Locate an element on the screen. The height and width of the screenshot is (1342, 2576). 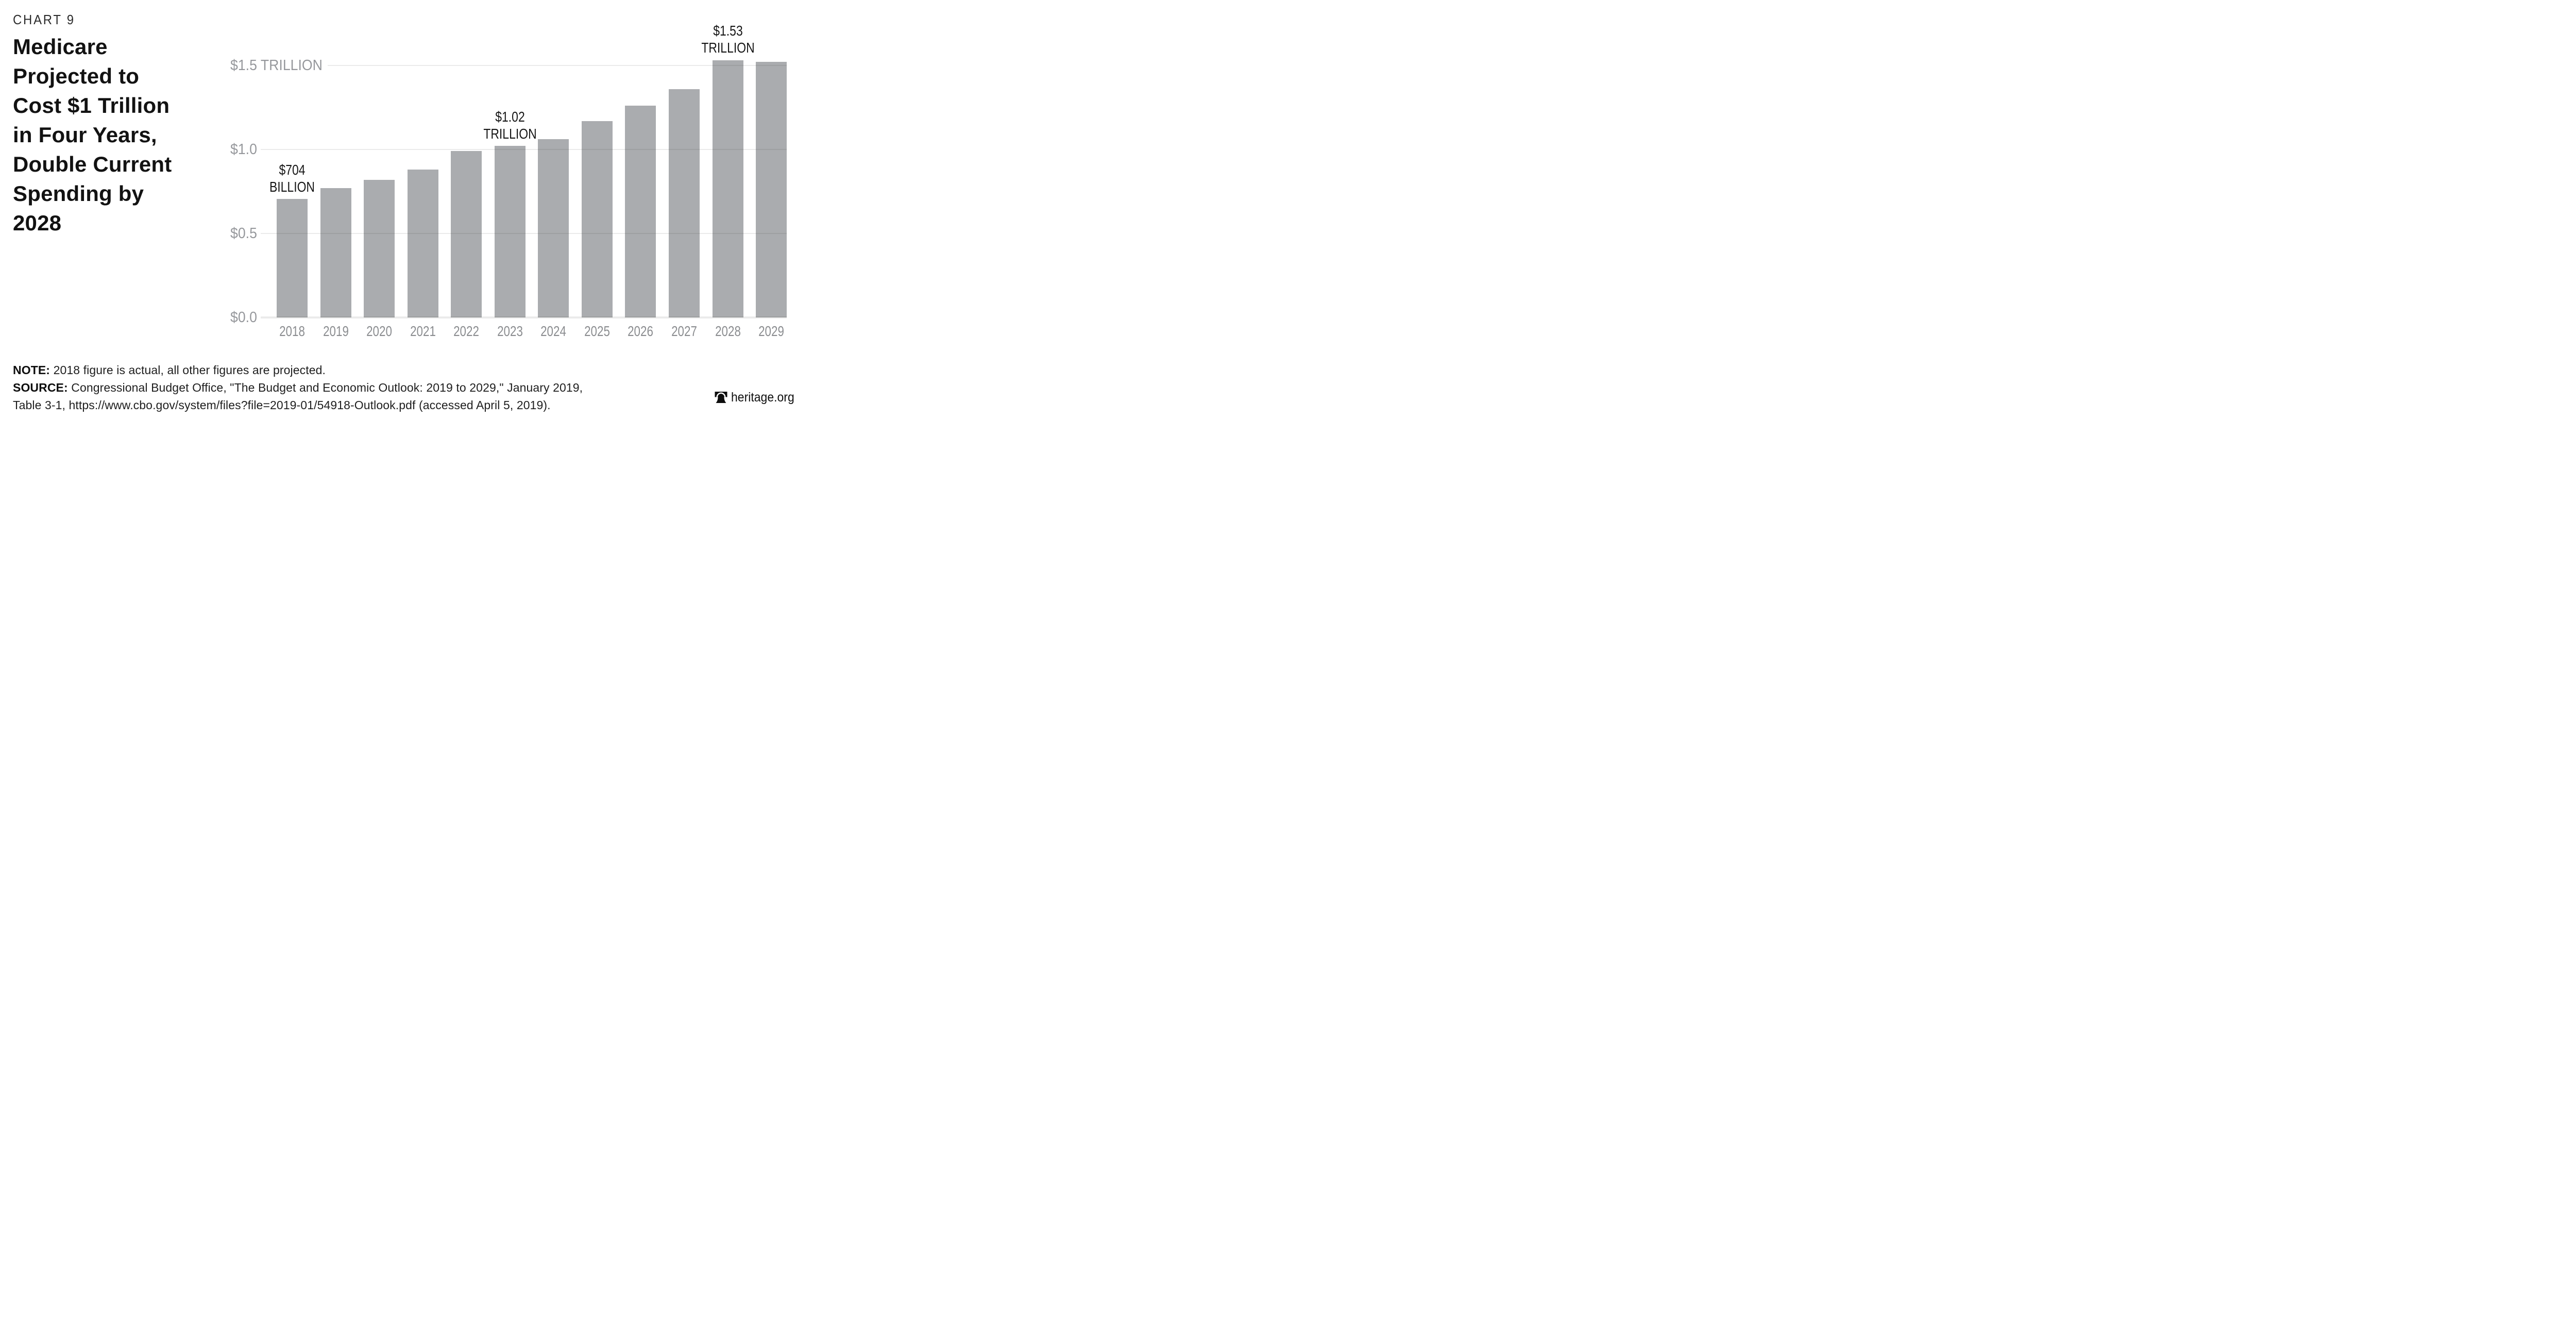
note-label: NOTE: is located at coordinates (31, 370).